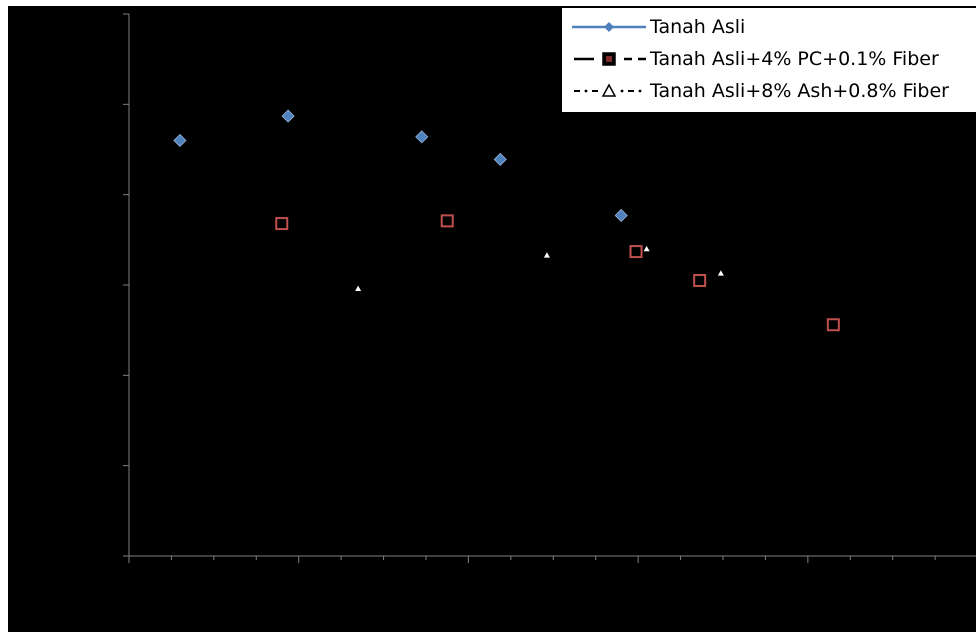 This screenshot has height=632, width=976. I want to click on legend-entry-tanah-asli: Tanah Asli, so click(769, 27).